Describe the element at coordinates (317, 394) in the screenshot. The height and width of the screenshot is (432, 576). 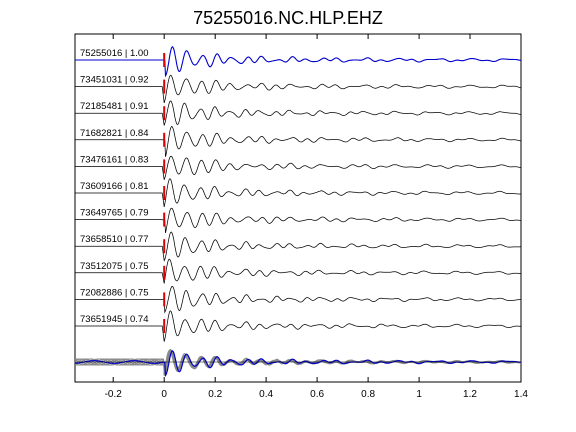
I see `x-tick-label: 0.6` at that location.